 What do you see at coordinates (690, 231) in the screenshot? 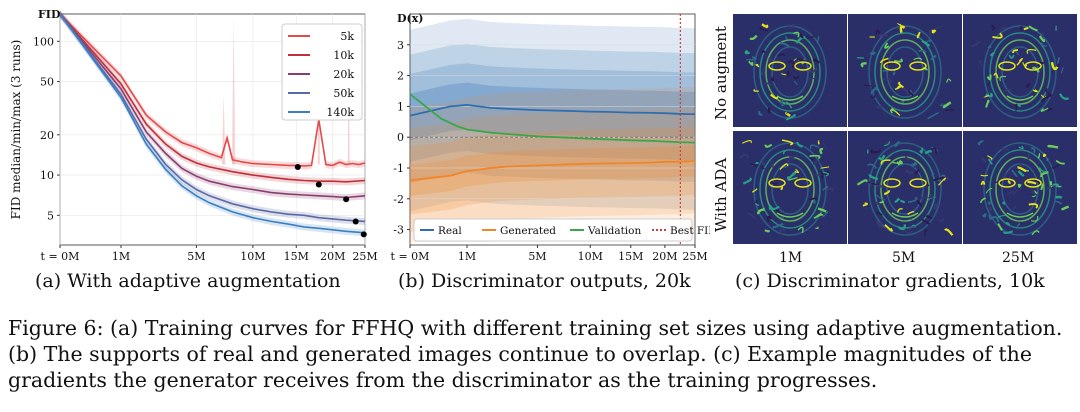
I see `legend-label: Best FID` at bounding box center [690, 231].